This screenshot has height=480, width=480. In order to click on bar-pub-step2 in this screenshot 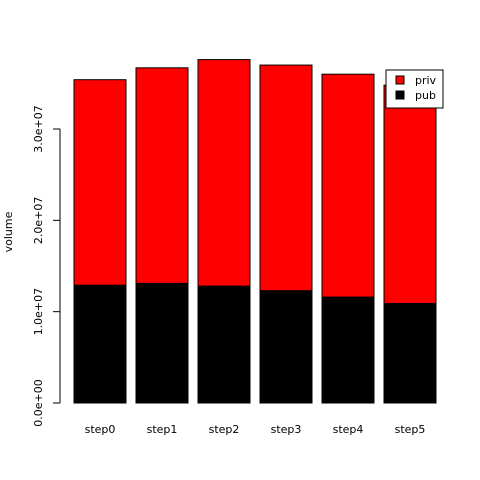, I will do `click(224, 344)`.